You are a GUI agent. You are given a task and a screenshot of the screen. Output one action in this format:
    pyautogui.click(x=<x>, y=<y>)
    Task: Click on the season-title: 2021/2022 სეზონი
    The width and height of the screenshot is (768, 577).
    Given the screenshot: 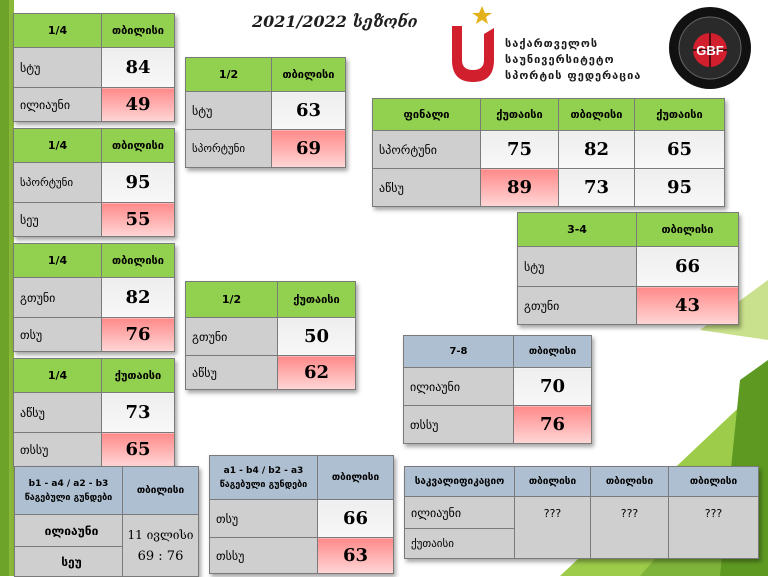 What is the action you would take?
    pyautogui.click(x=335, y=21)
    